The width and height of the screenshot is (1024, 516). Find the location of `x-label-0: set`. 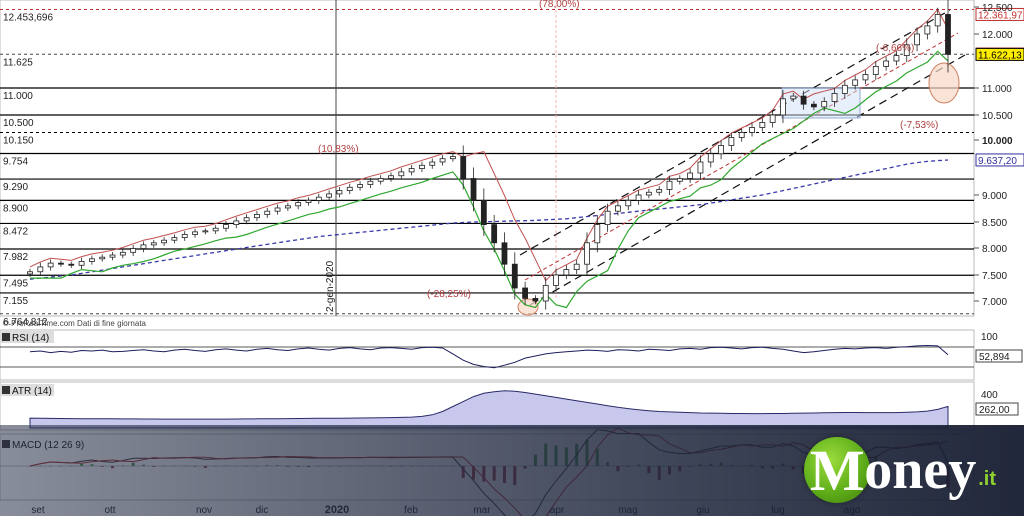

x-label-0: set is located at coordinates (38, 510).